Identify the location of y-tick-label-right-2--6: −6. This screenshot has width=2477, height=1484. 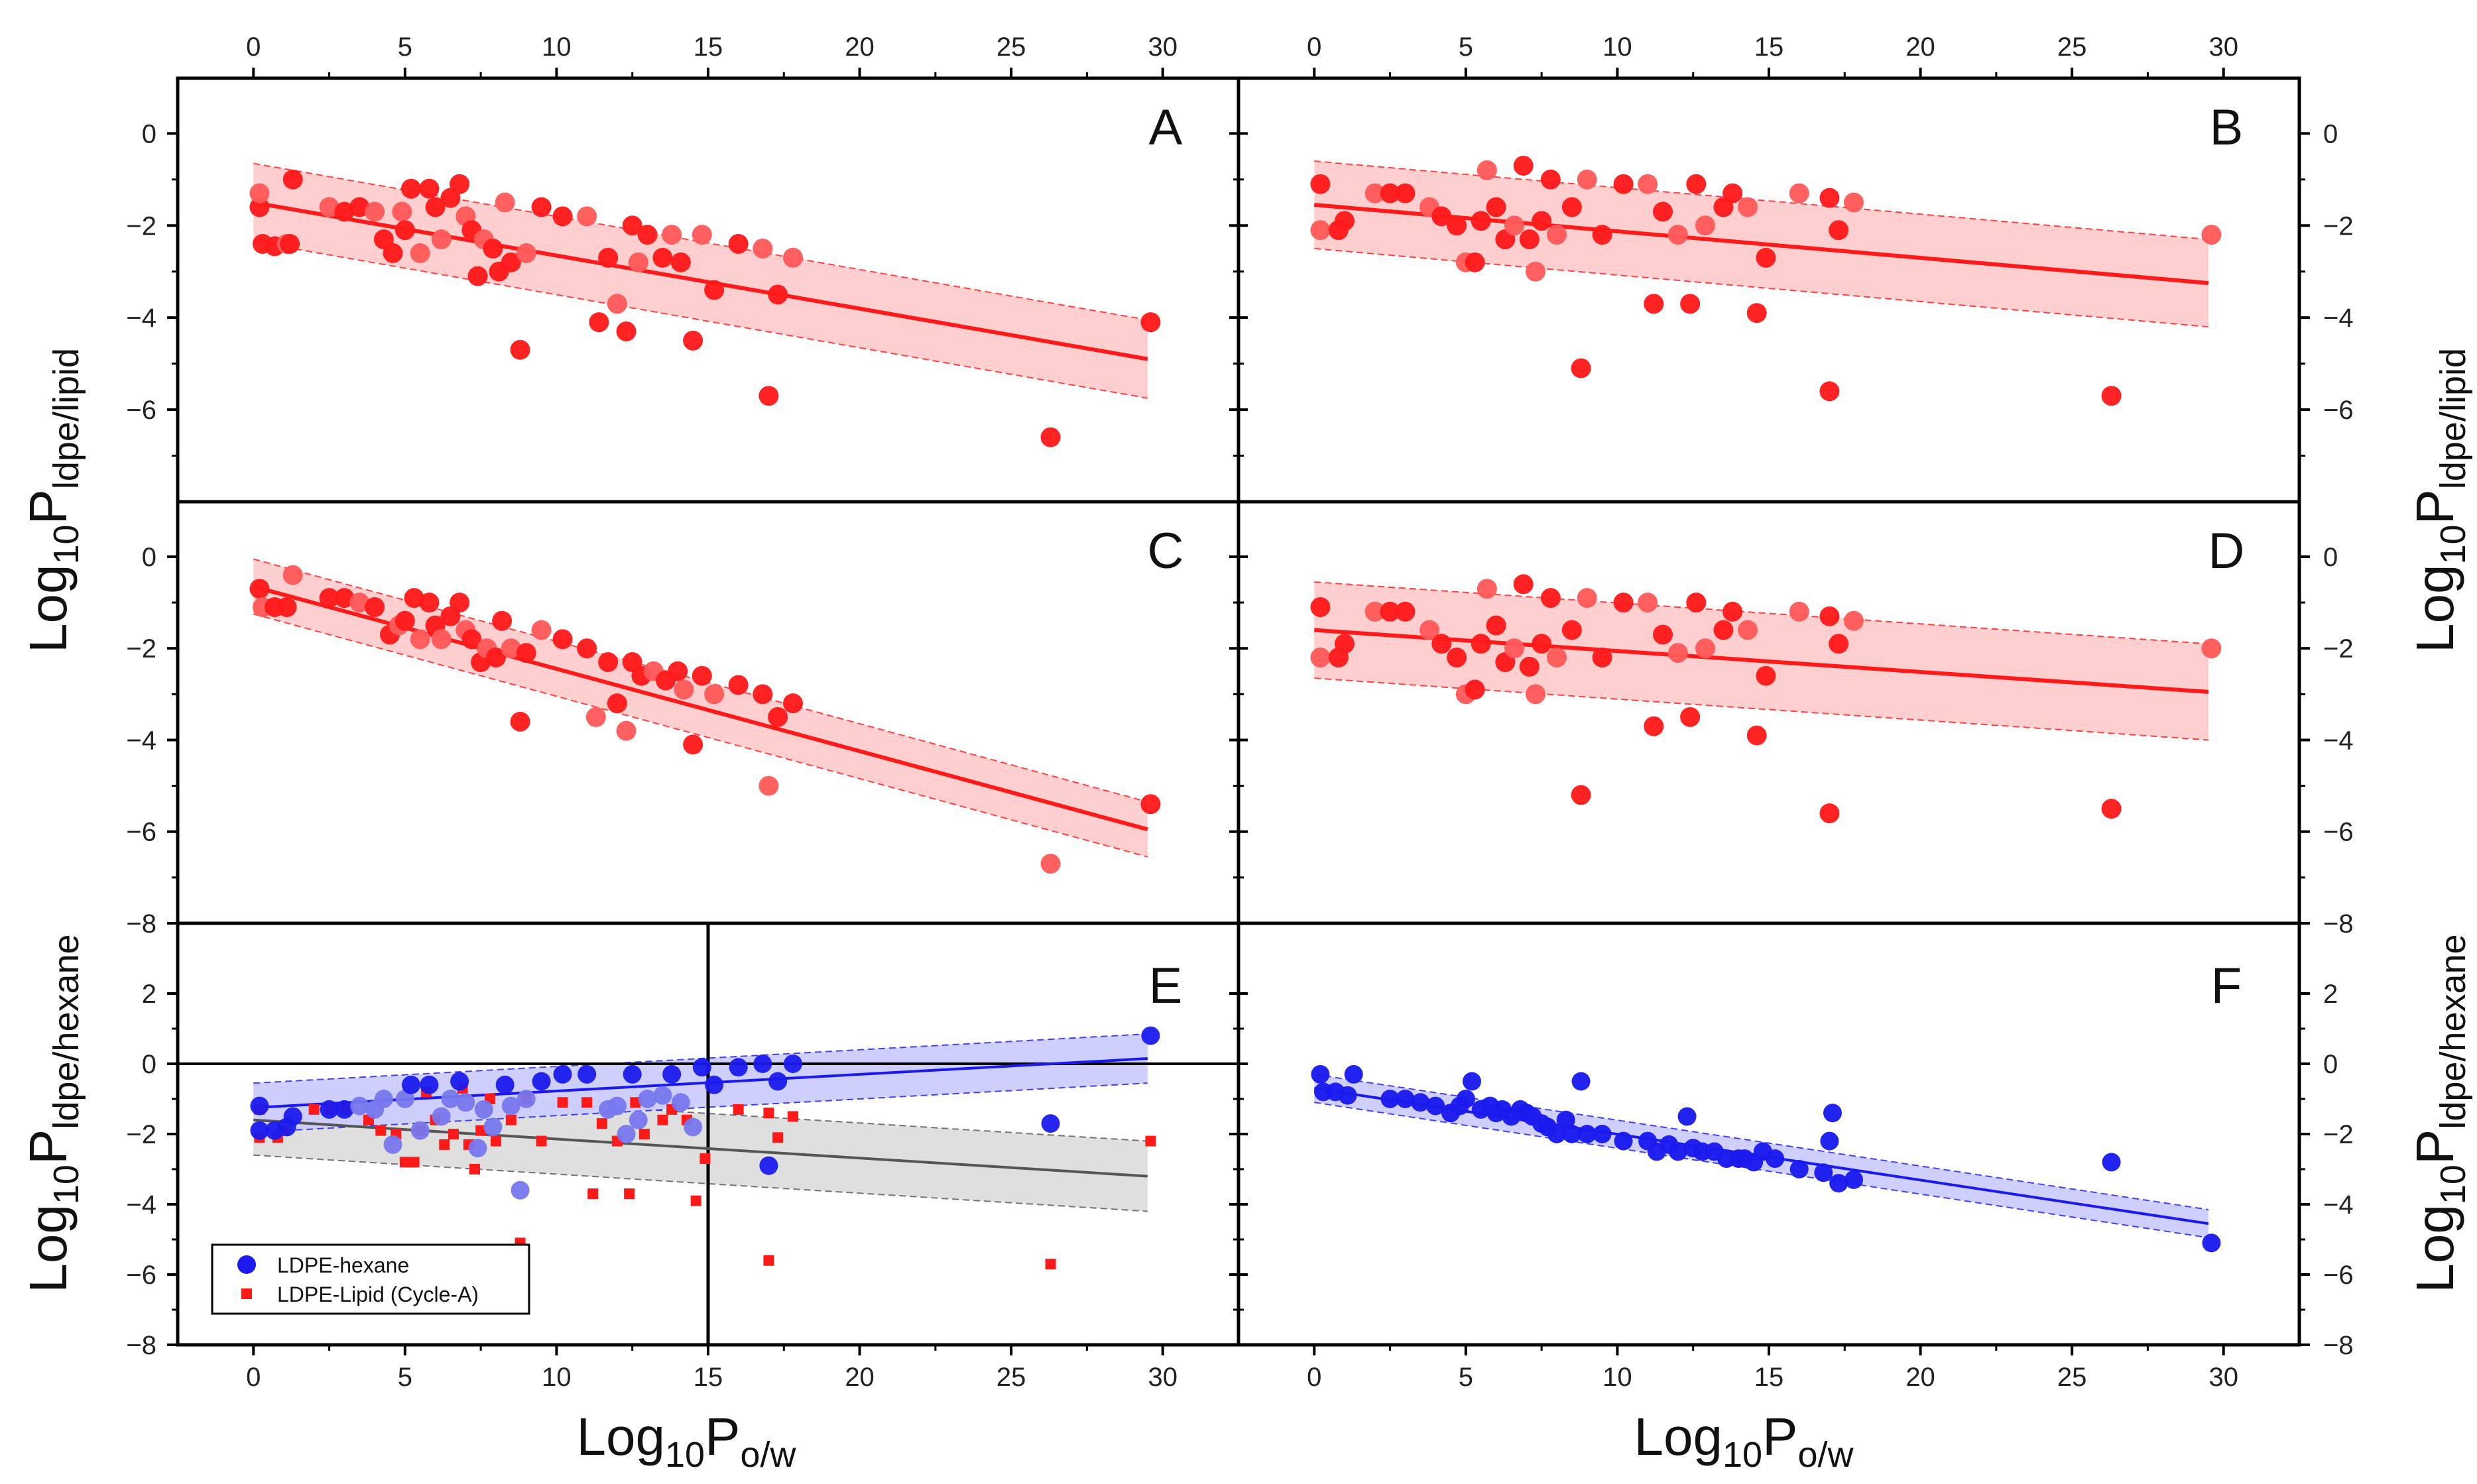
(2338, 1275).